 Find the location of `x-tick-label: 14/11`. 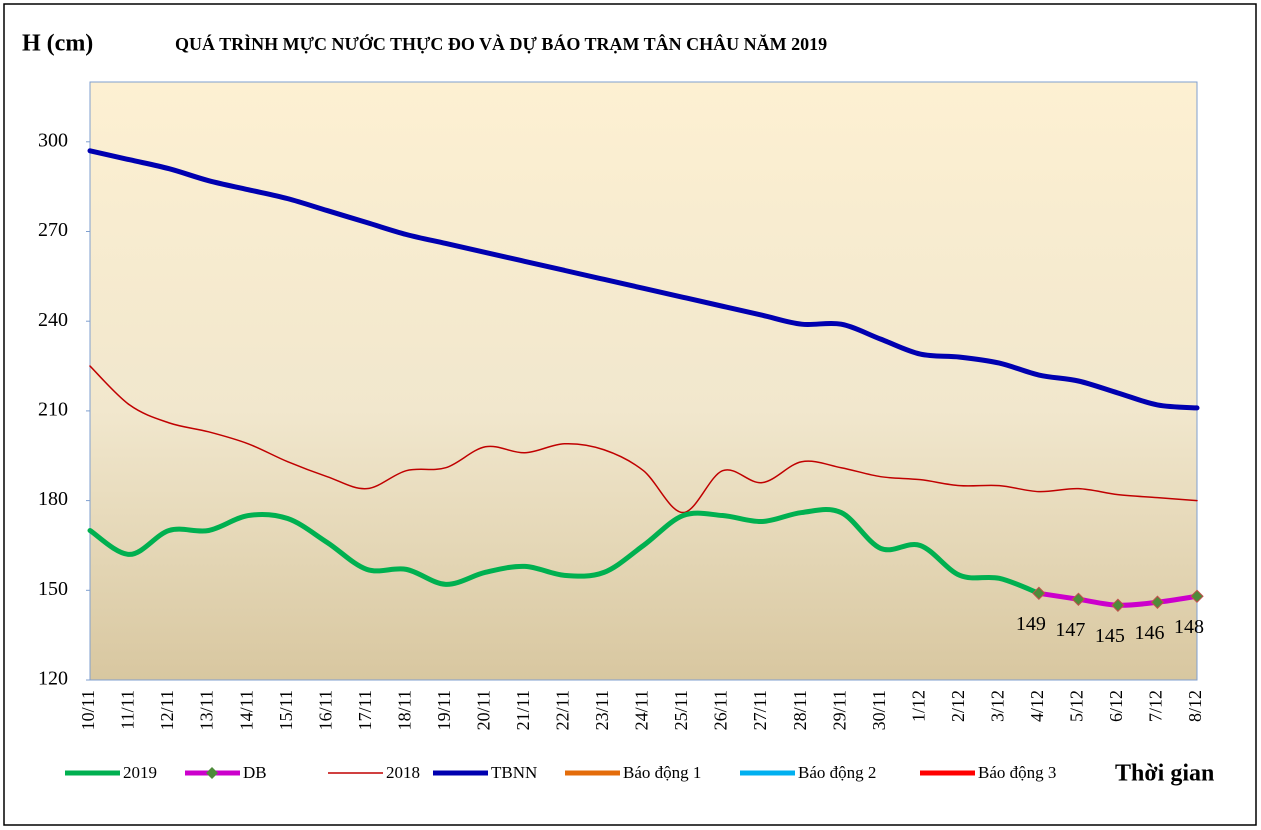

x-tick-label: 14/11 is located at coordinates (246, 710).